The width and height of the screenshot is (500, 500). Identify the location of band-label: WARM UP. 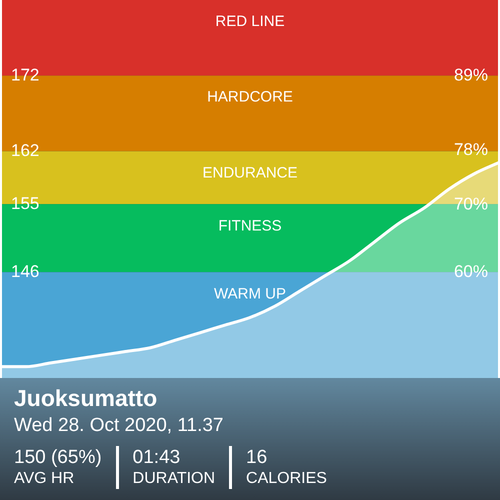
(250, 293).